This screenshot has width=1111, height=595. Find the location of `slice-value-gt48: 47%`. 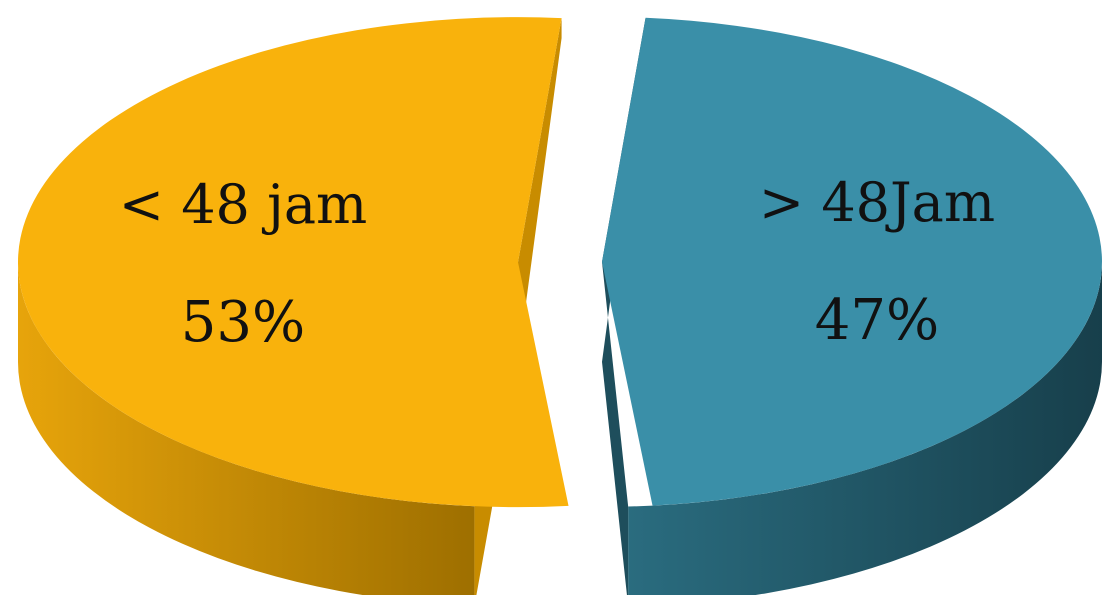

slice-value-gt48: 47% is located at coordinates (877, 320).